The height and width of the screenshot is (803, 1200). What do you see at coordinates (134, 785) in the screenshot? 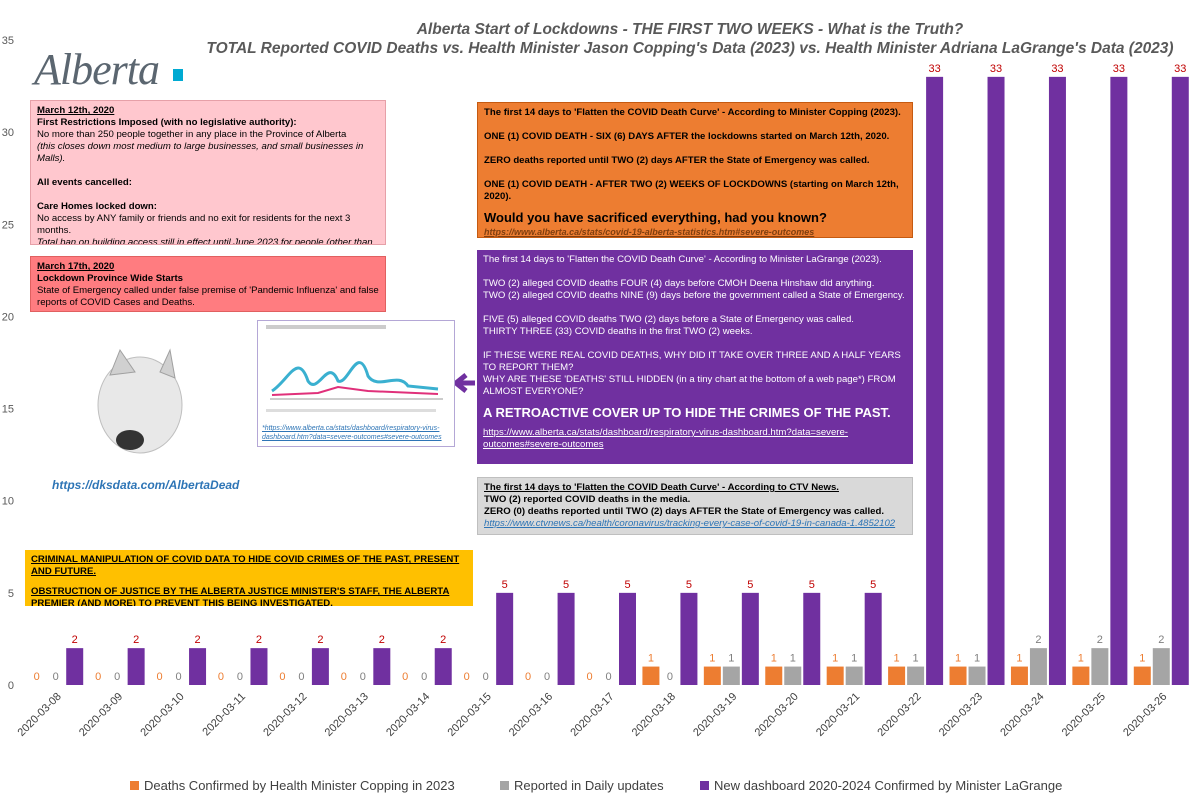
I see `legend-swatch` at bounding box center [134, 785].